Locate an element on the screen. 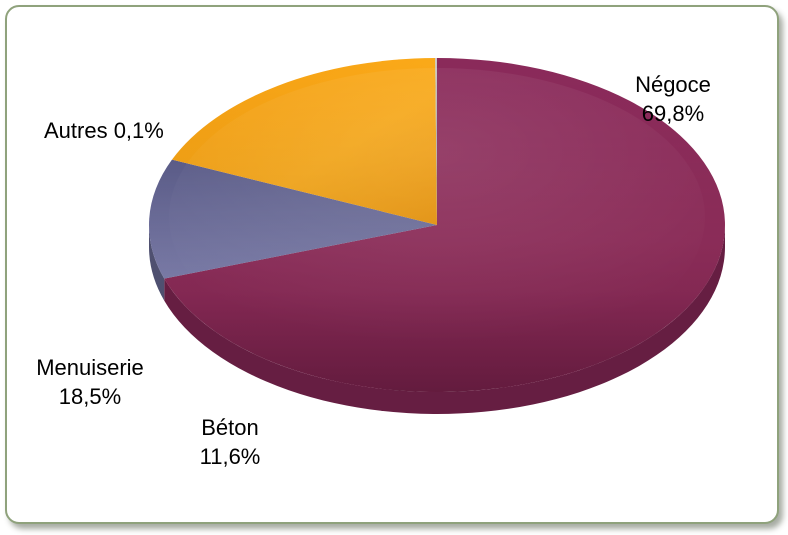 The image size is (788, 535). label-menuiserie-name: Menuiserie is located at coordinates (90, 367).